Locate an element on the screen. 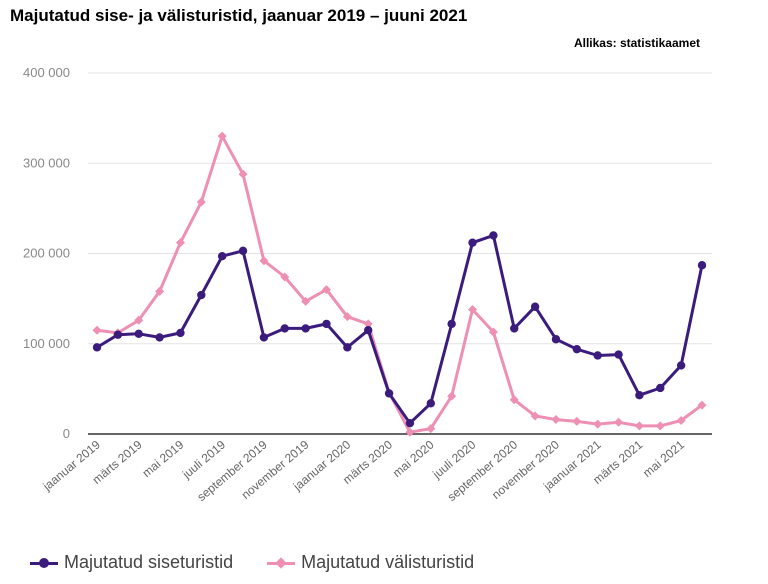  legend-label-foreign: Majutatud välisturistid is located at coordinates (388, 562).